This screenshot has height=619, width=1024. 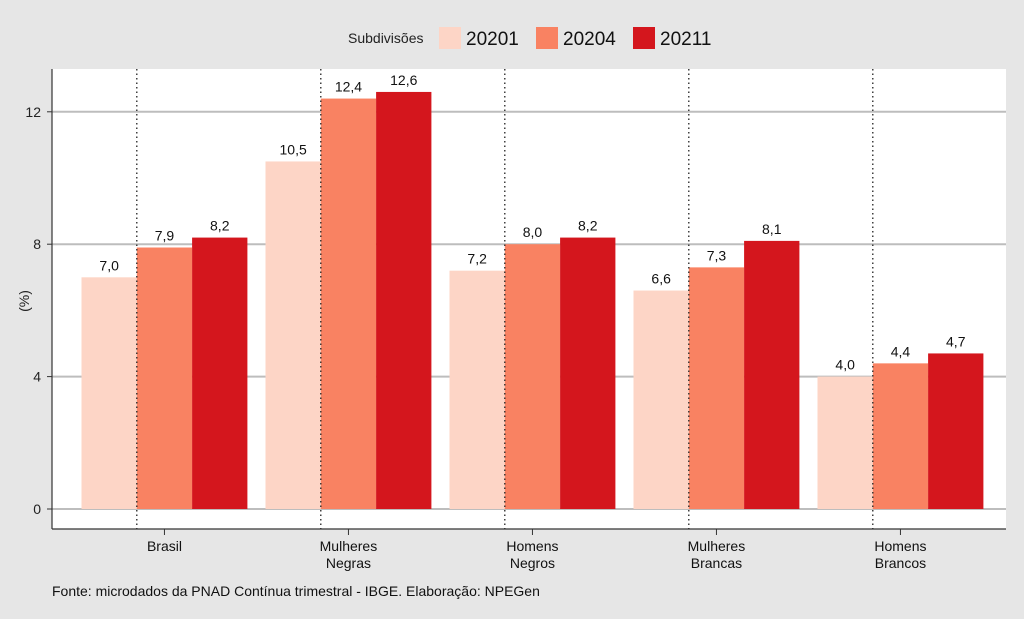 What do you see at coordinates (529, 38) in the screenshot?
I see `legend: Subdivisões 20201 20204 20211` at bounding box center [529, 38].